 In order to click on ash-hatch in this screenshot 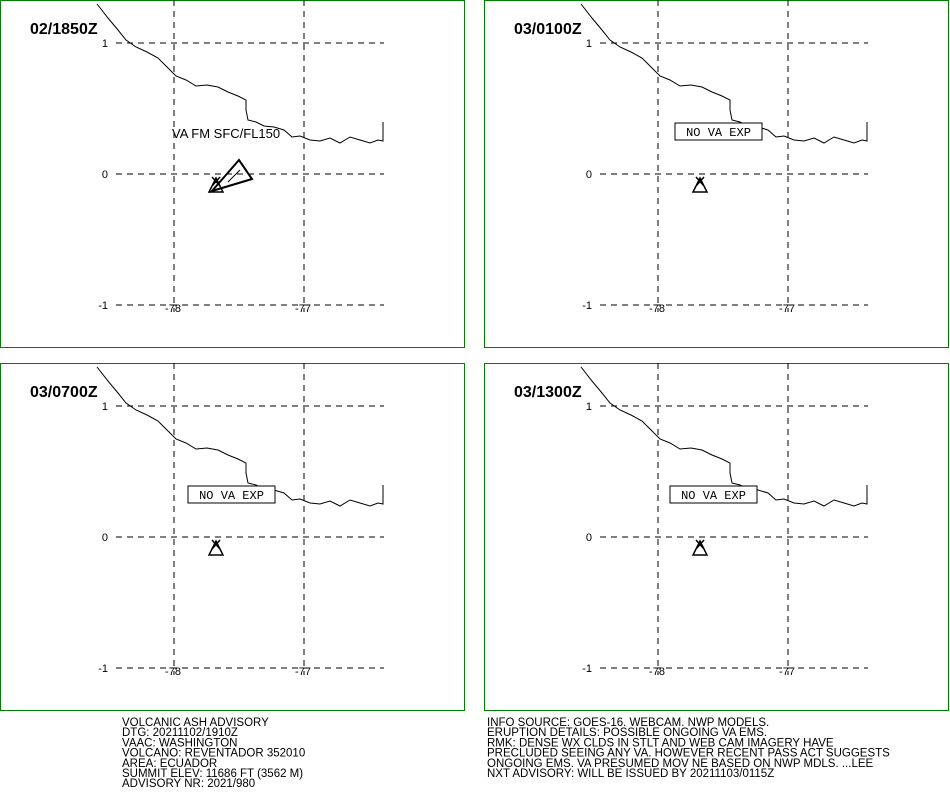, I will do `click(234, 176)`.